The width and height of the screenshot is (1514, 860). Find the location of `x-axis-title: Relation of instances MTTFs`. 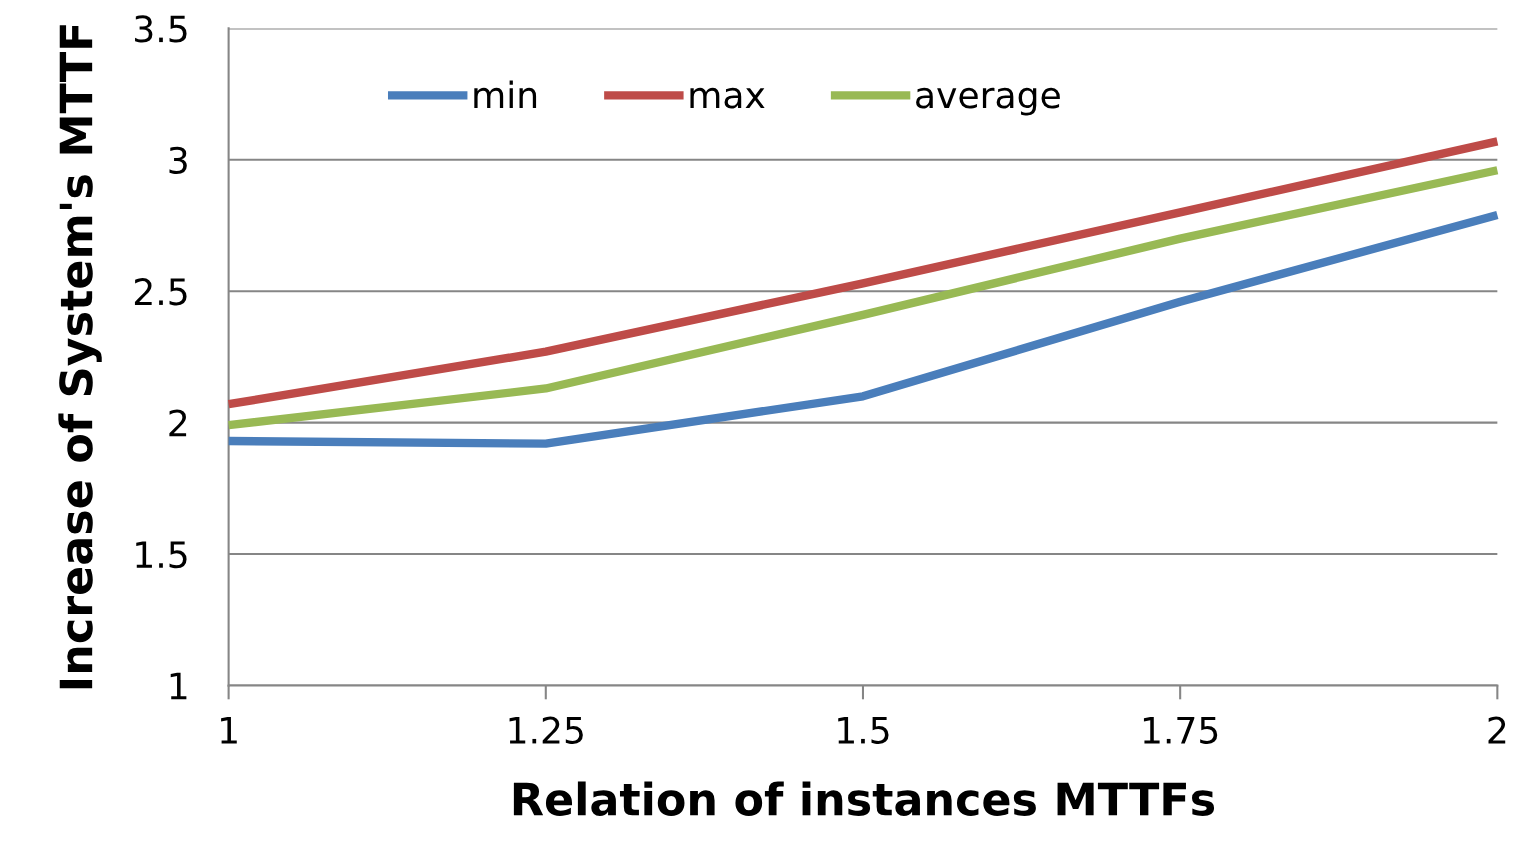

x-axis-title: Relation of instances MTTFs is located at coordinates (864, 798).